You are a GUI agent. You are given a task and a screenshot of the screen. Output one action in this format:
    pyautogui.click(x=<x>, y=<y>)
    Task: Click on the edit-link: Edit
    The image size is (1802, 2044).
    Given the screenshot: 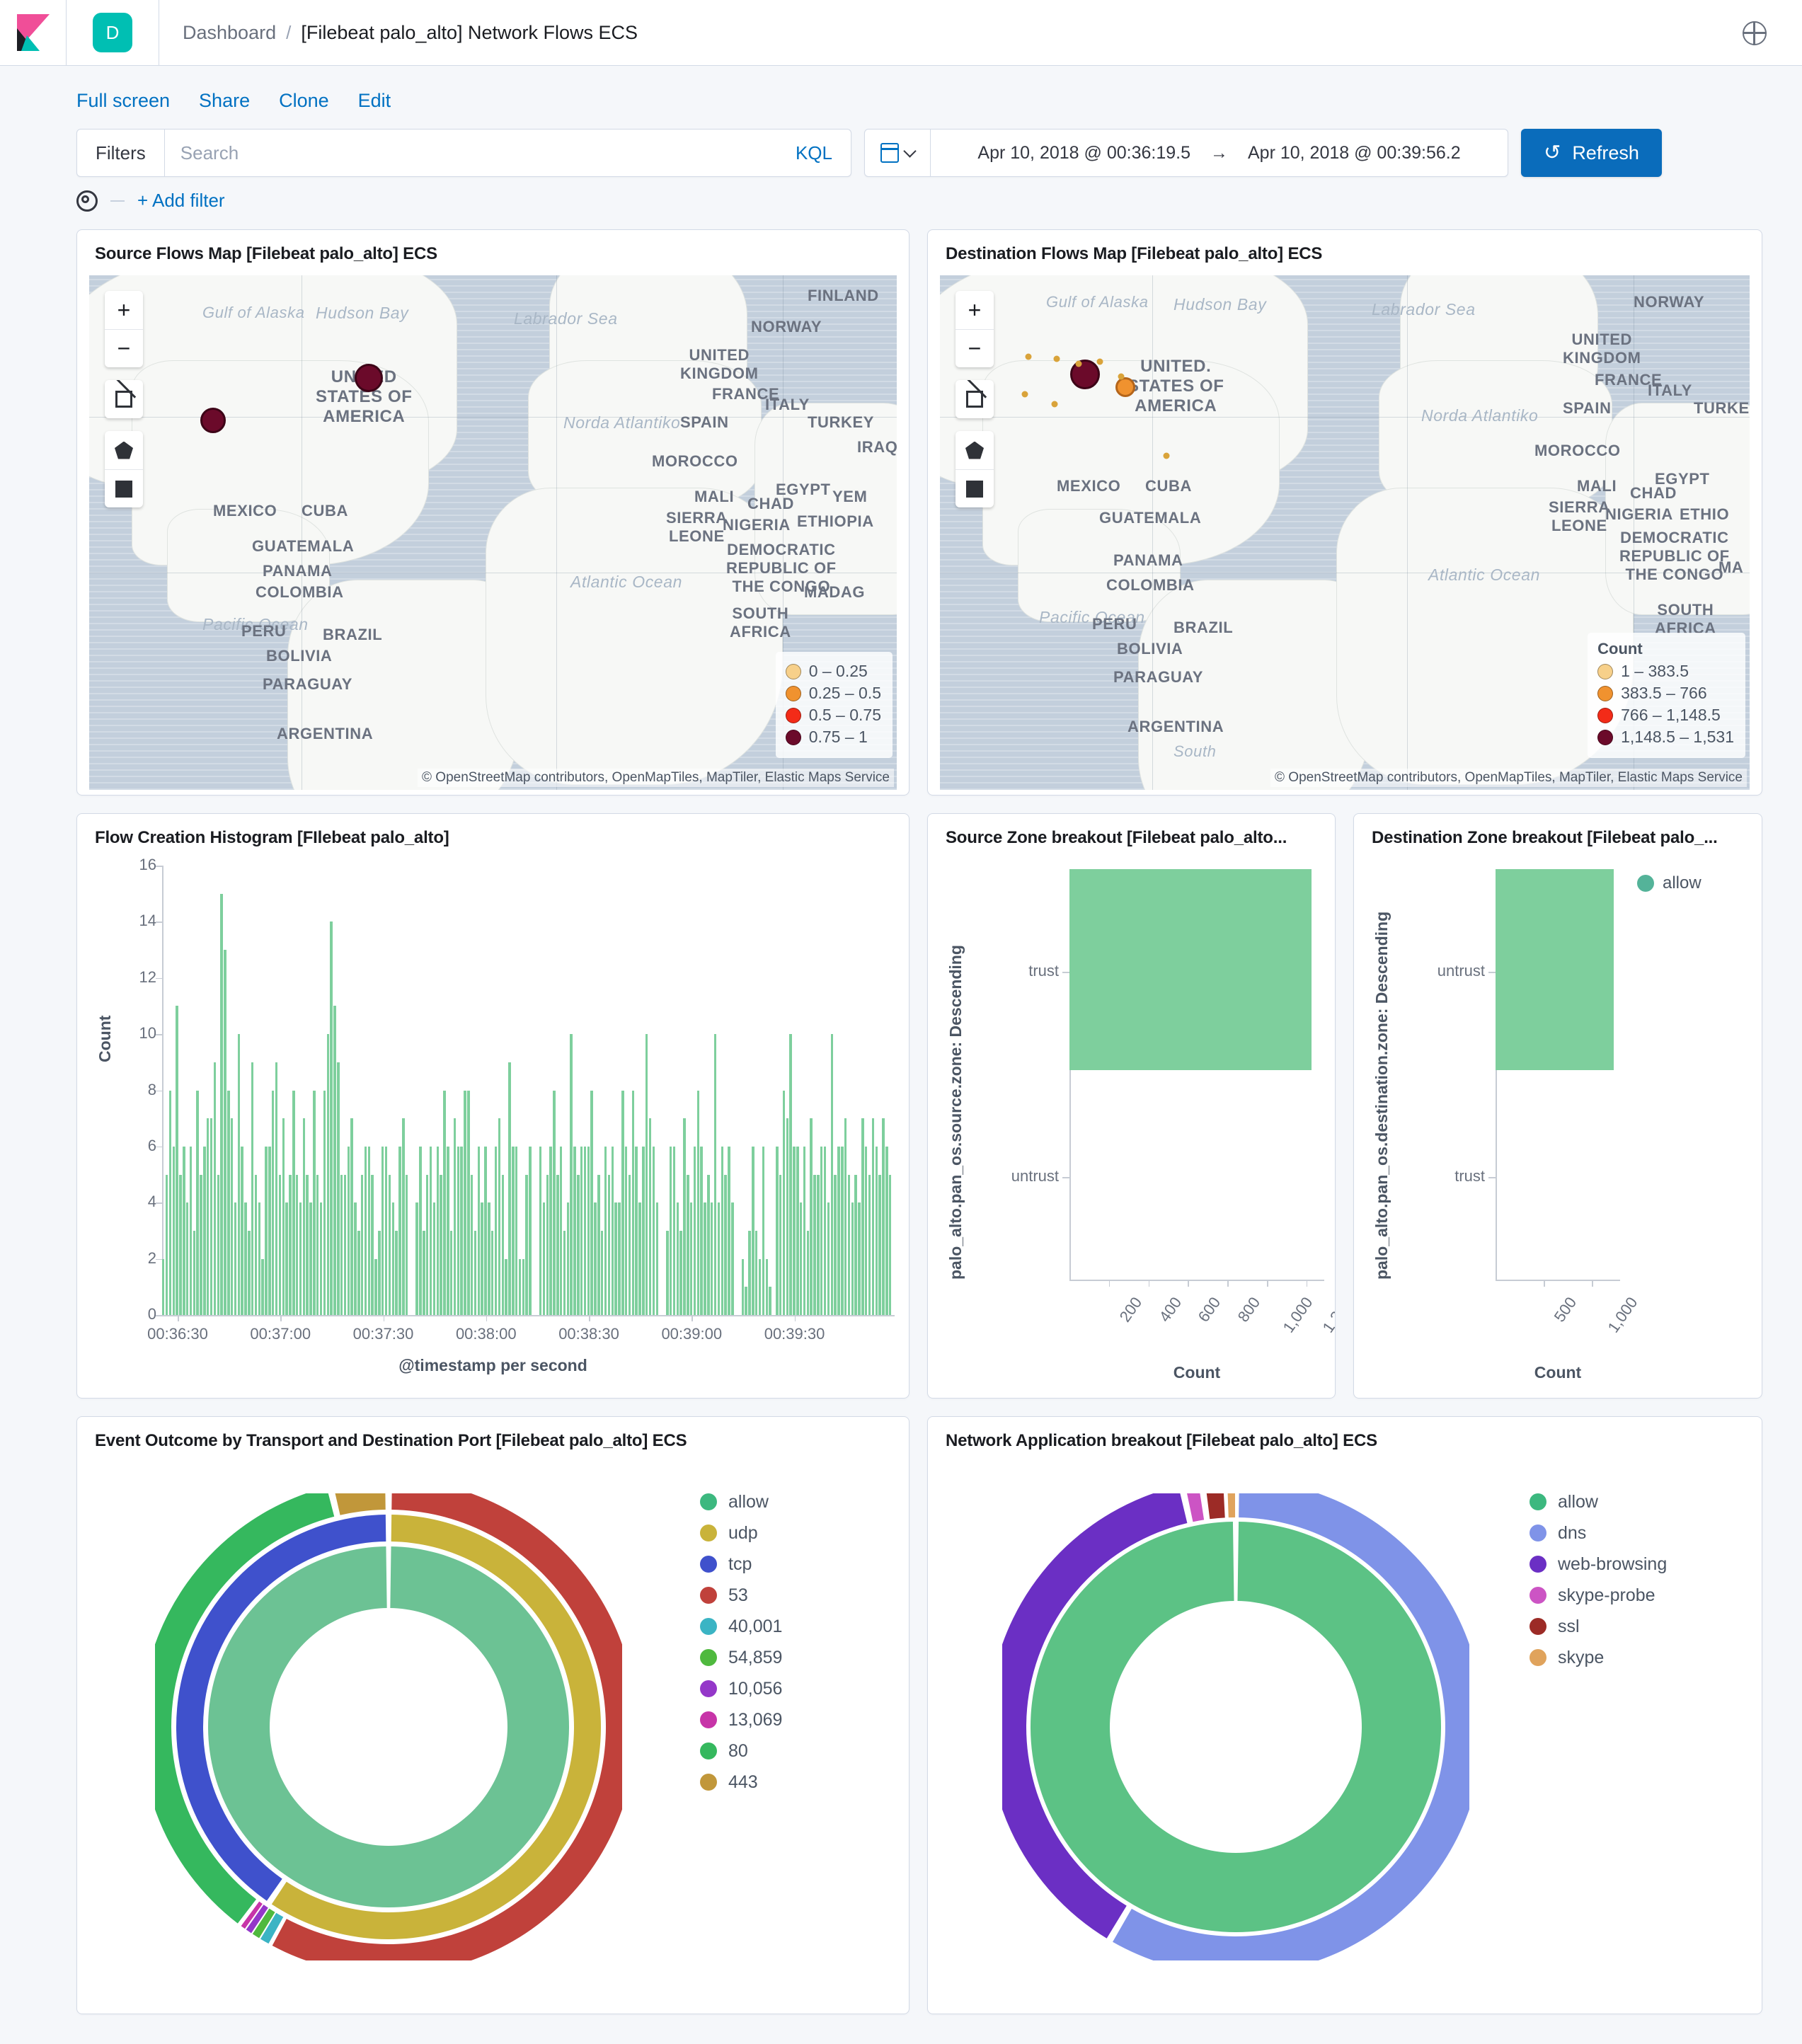 What is the action you would take?
    pyautogui.click(x=374, y=100)
    